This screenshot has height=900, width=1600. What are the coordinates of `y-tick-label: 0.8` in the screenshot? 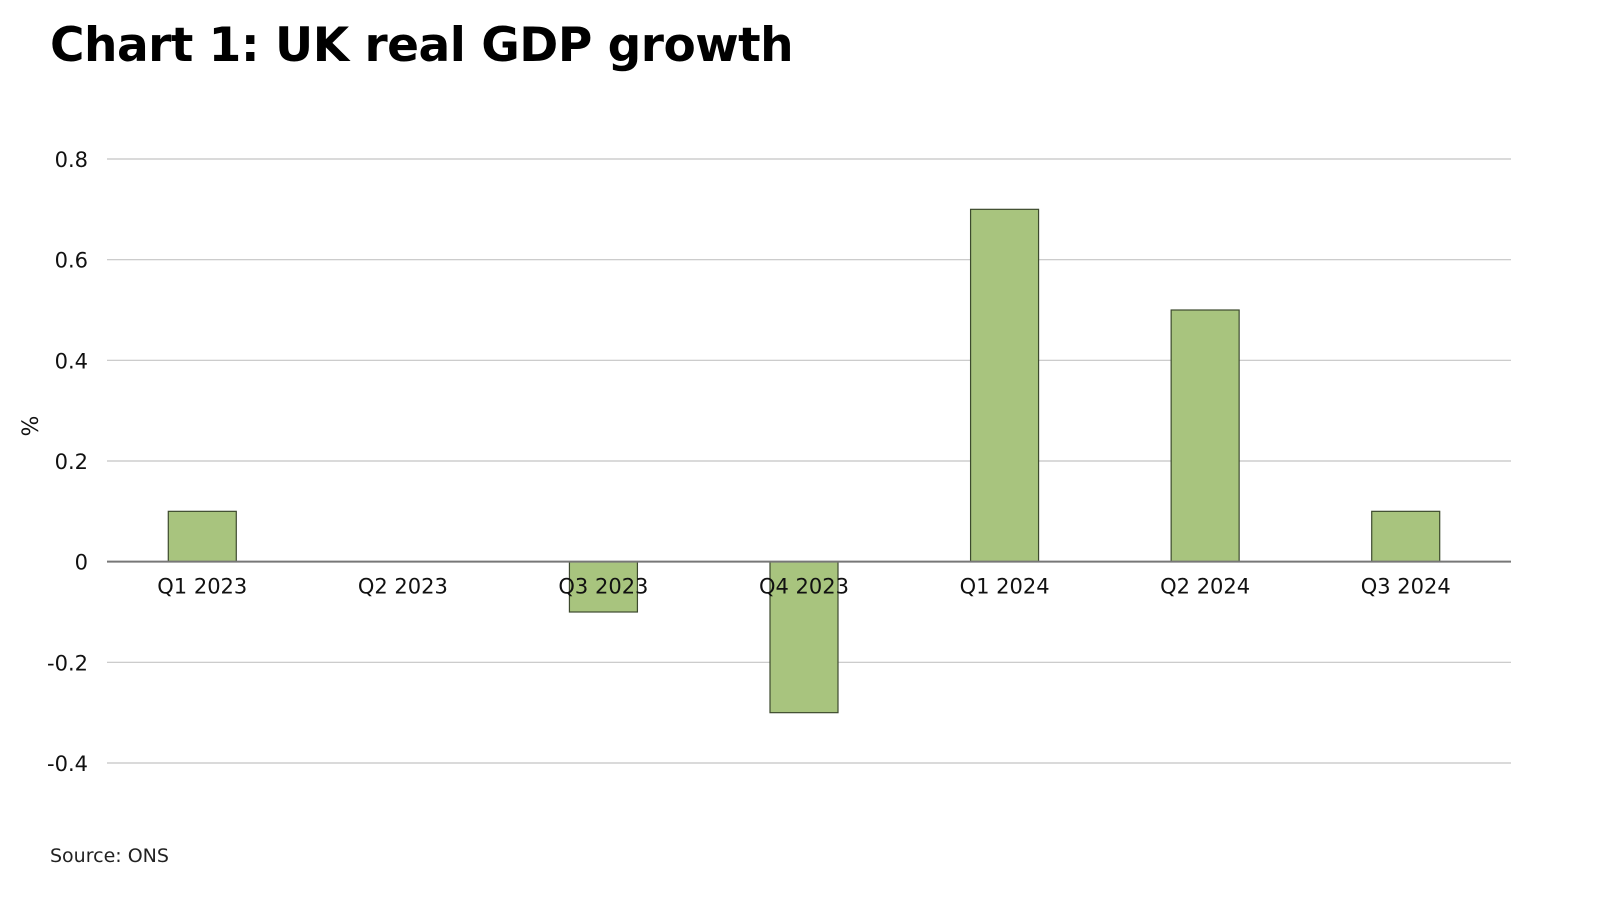 It's located at (71, 160).